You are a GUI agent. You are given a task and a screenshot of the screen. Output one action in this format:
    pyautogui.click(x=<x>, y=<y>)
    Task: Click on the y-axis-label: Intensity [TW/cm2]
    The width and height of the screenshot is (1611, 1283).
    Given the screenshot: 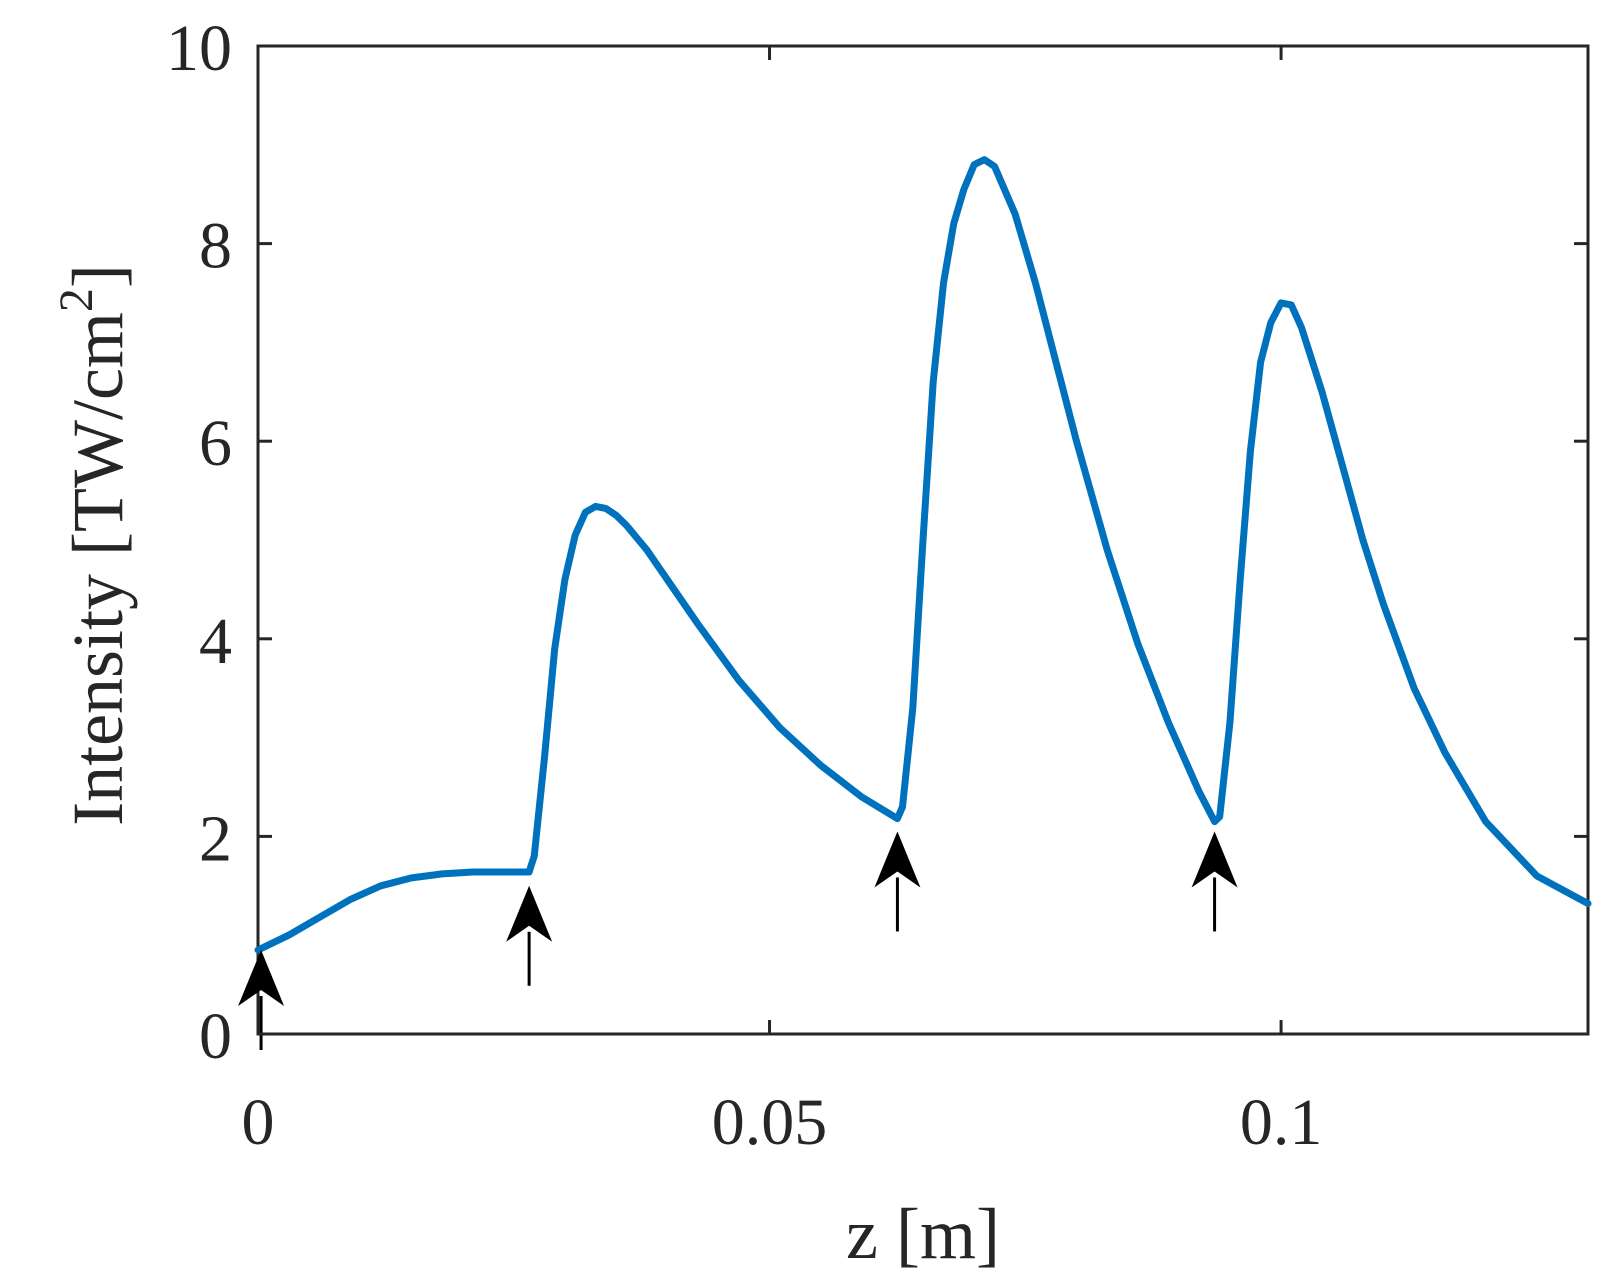 What is the action you would take?
    pyautogui.click(x=94, y=545)
    